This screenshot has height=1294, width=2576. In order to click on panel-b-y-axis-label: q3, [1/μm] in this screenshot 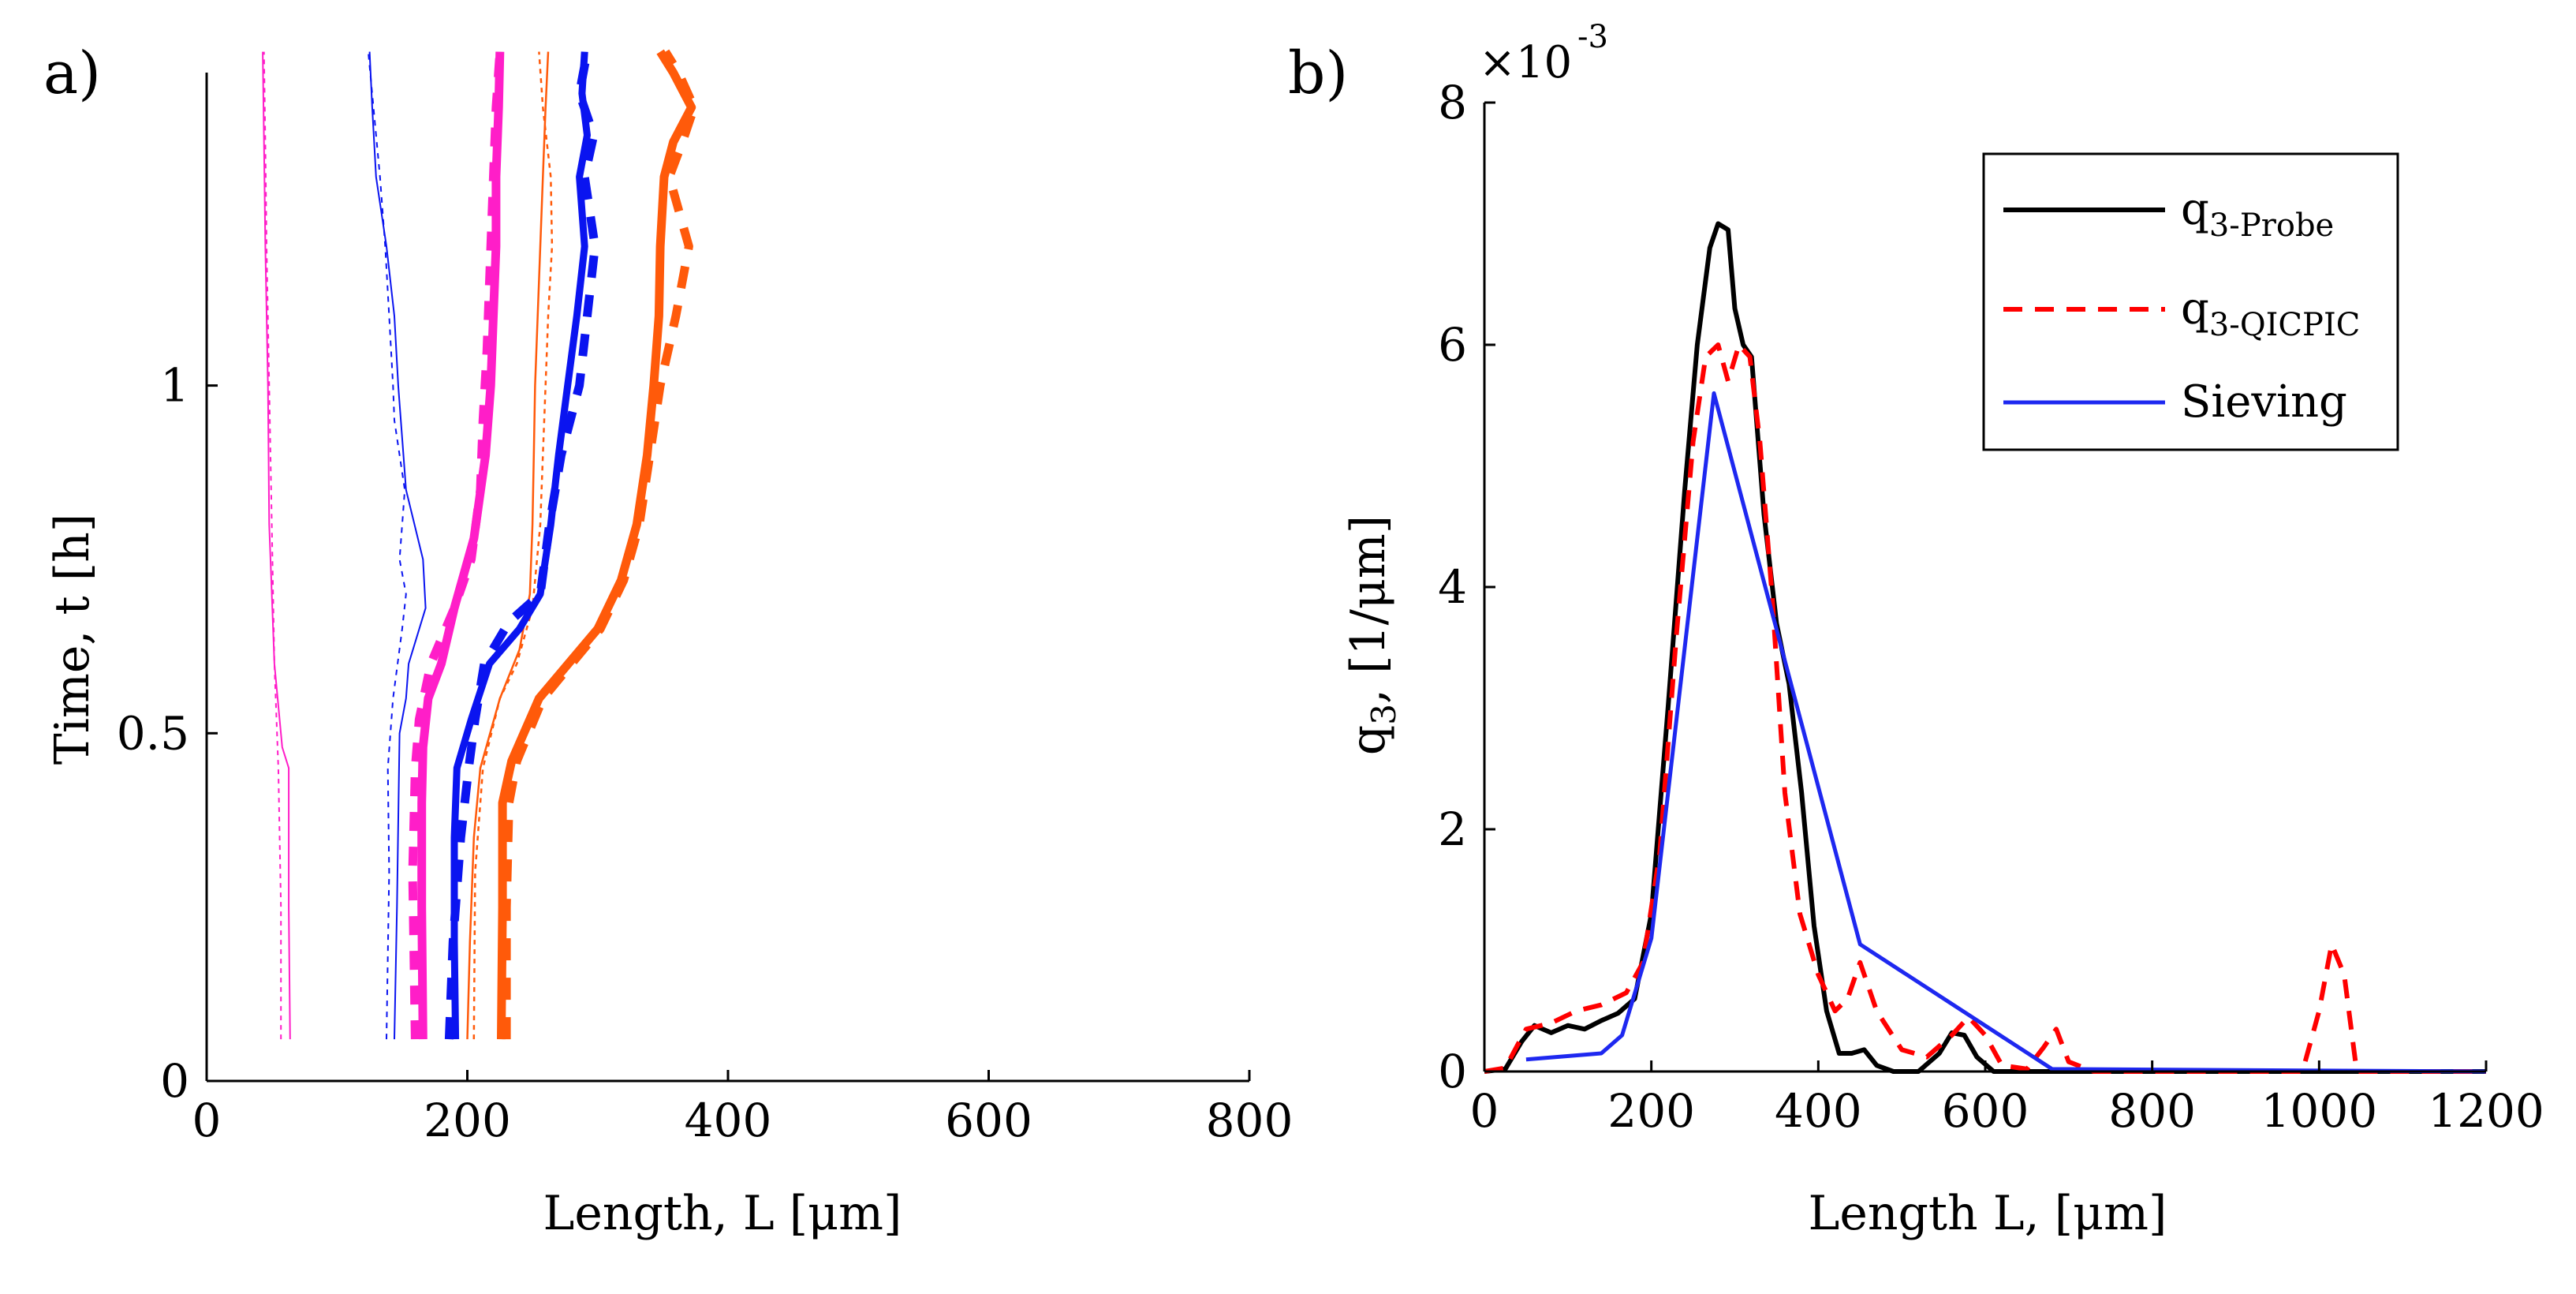, I will do `click(1372, 635)`.